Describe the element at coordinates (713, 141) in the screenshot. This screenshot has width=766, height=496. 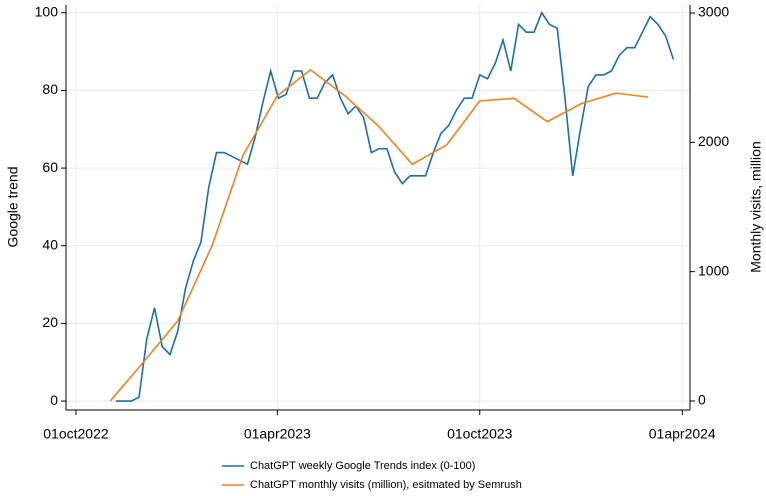
I see `y2-tick-label: 2000` at that location.